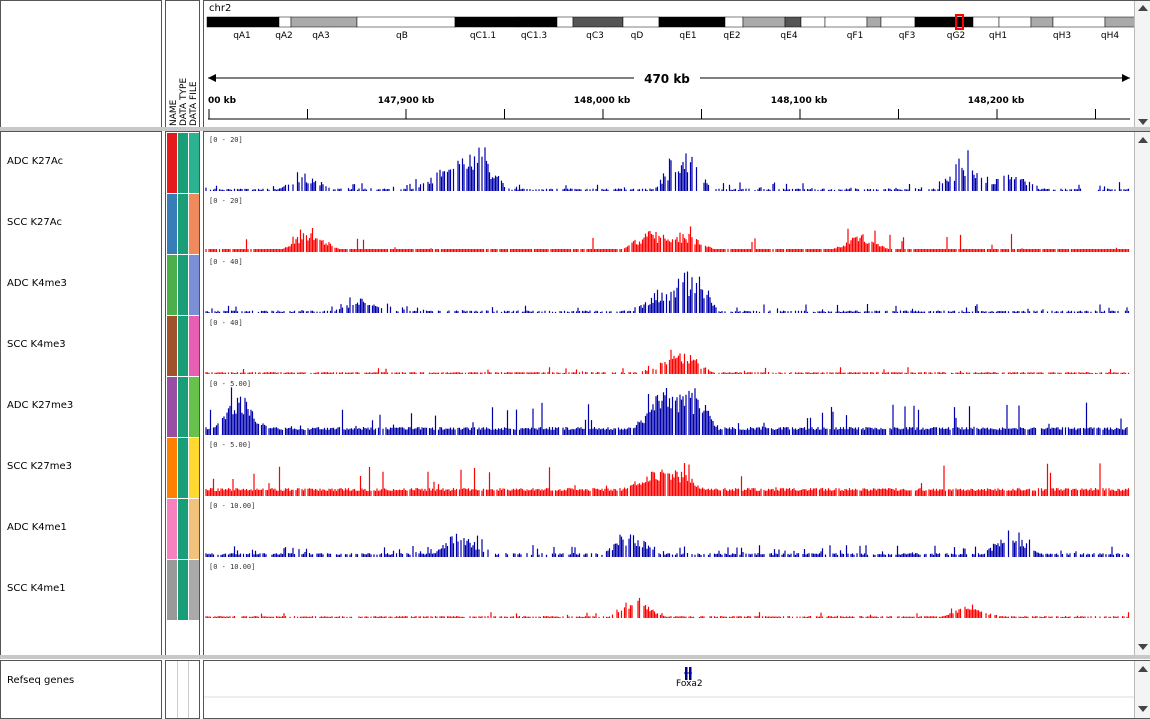 This screenshot has width=1150, height=719. What do you see at coordinates (538, 22) in the screenshot?
I see `ideogram-band-qC1.3` at bounding box center [538, 22].